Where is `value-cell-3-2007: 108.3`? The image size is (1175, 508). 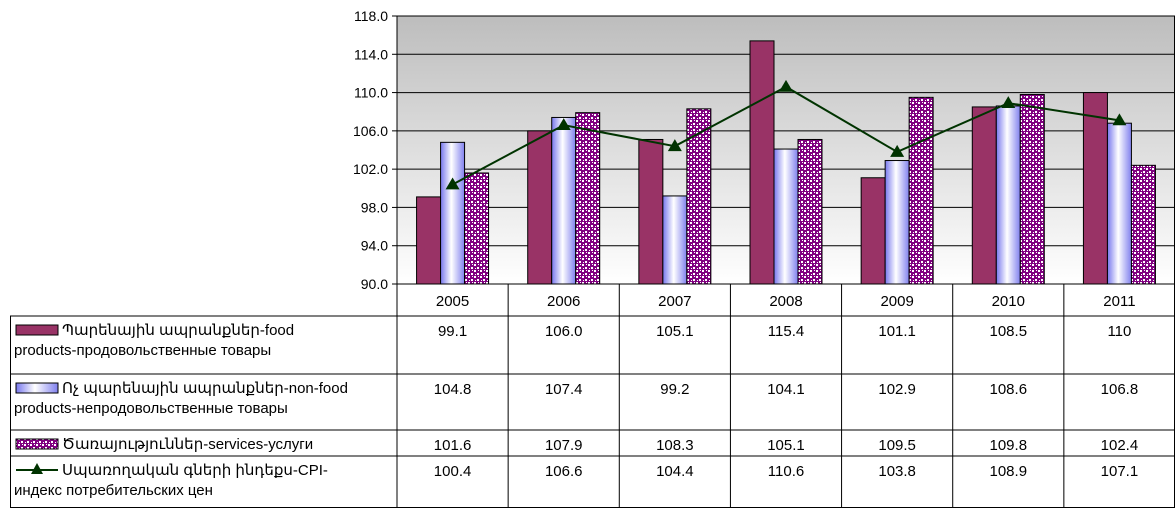
value-cell-3-2007: 108.3 is located at coordinates (675, 445).